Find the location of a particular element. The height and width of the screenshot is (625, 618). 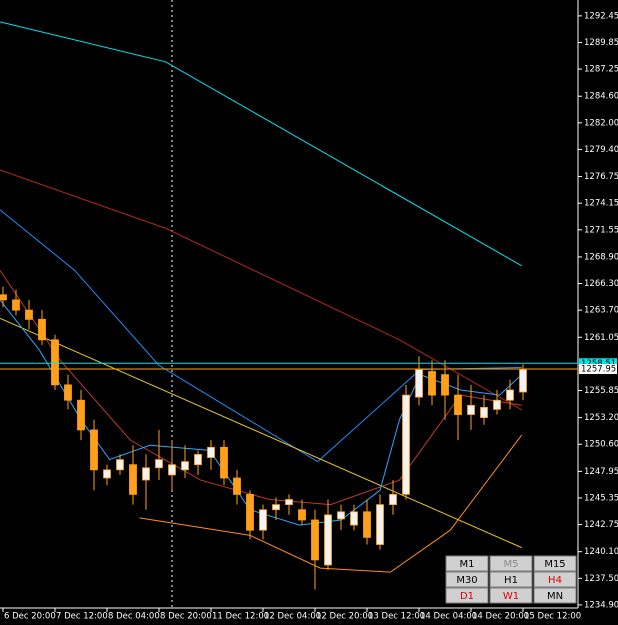

price-label-box is located at coordinates (598, 363).